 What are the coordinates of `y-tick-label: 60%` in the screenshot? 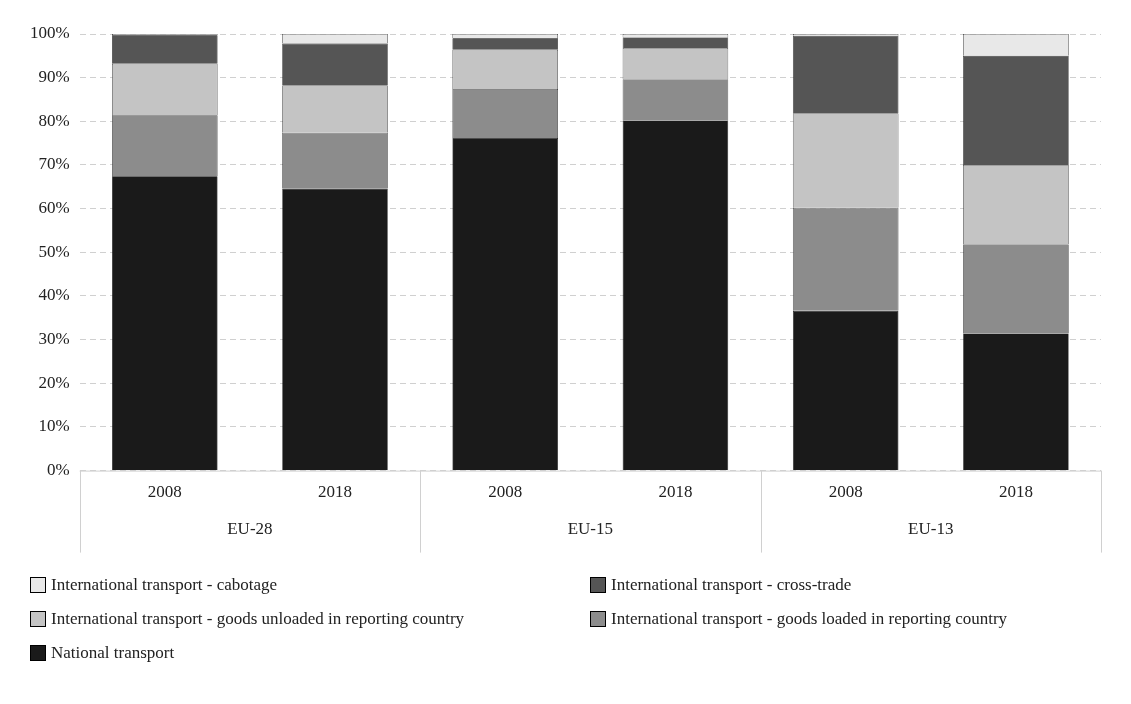 It's located at (54, 208).